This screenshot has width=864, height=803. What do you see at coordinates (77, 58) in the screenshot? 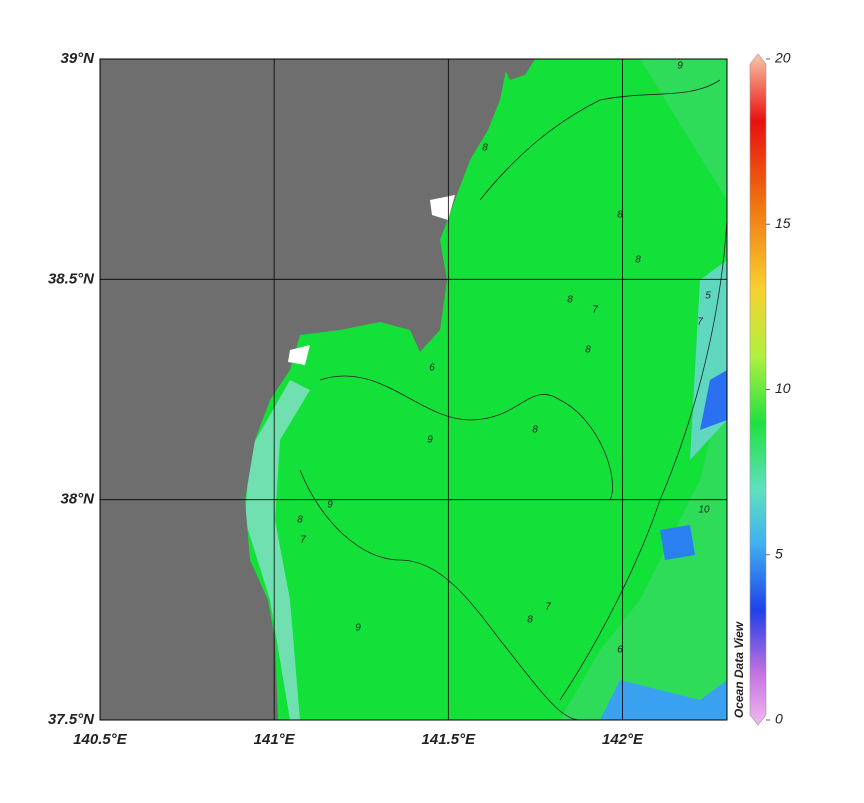
I see `y-tick-label: 39°N` at bounding box center [77, 58].